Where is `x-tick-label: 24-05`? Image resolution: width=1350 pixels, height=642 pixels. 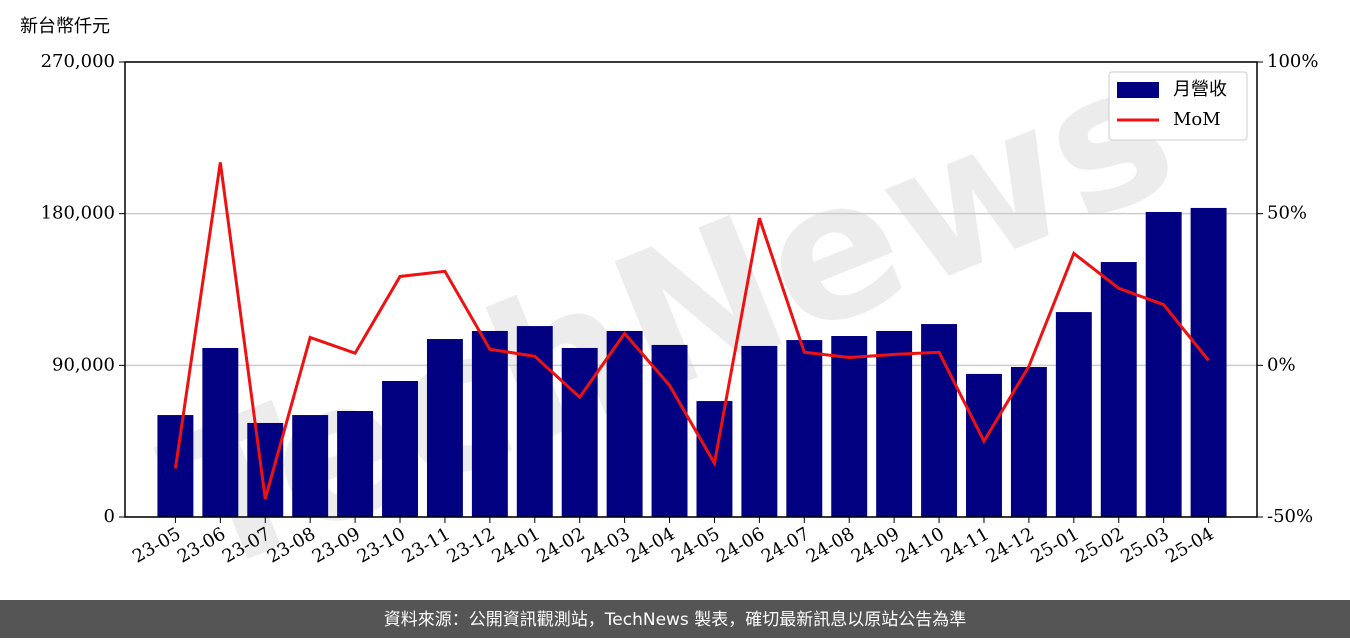
x-tick-label: 24-05 is located at coordinates (695, 545).